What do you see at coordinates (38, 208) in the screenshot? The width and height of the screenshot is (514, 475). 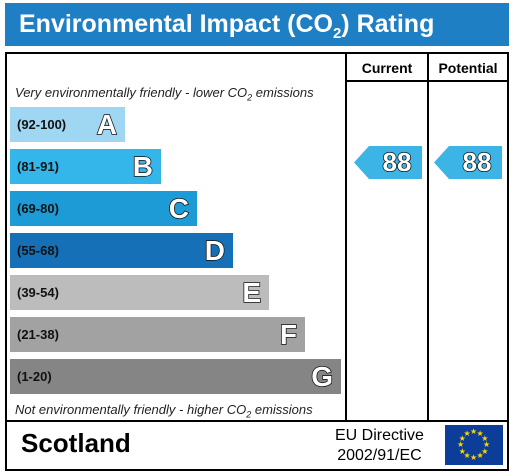 I see `band-range: (69-80)` at bounding box center [38, 208].